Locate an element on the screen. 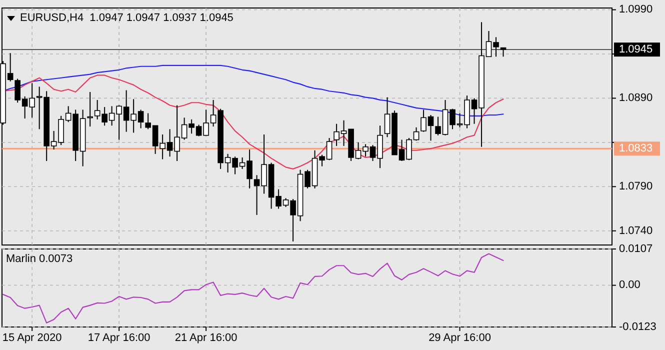 Image resolution: width=665 pixels, height=350 pixels. chart-title: EURUSD,H4 1.0947 1.0947 1.0937 1.0945 is located at coordinates (127, 18).